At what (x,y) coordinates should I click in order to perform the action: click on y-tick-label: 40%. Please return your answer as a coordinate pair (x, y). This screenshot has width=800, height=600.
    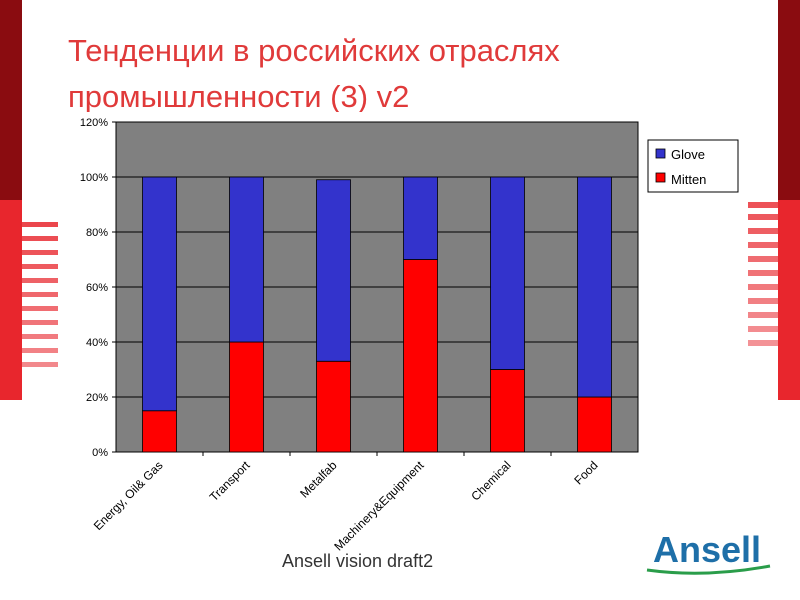
    Looking at the image, I should click on (97, 343).